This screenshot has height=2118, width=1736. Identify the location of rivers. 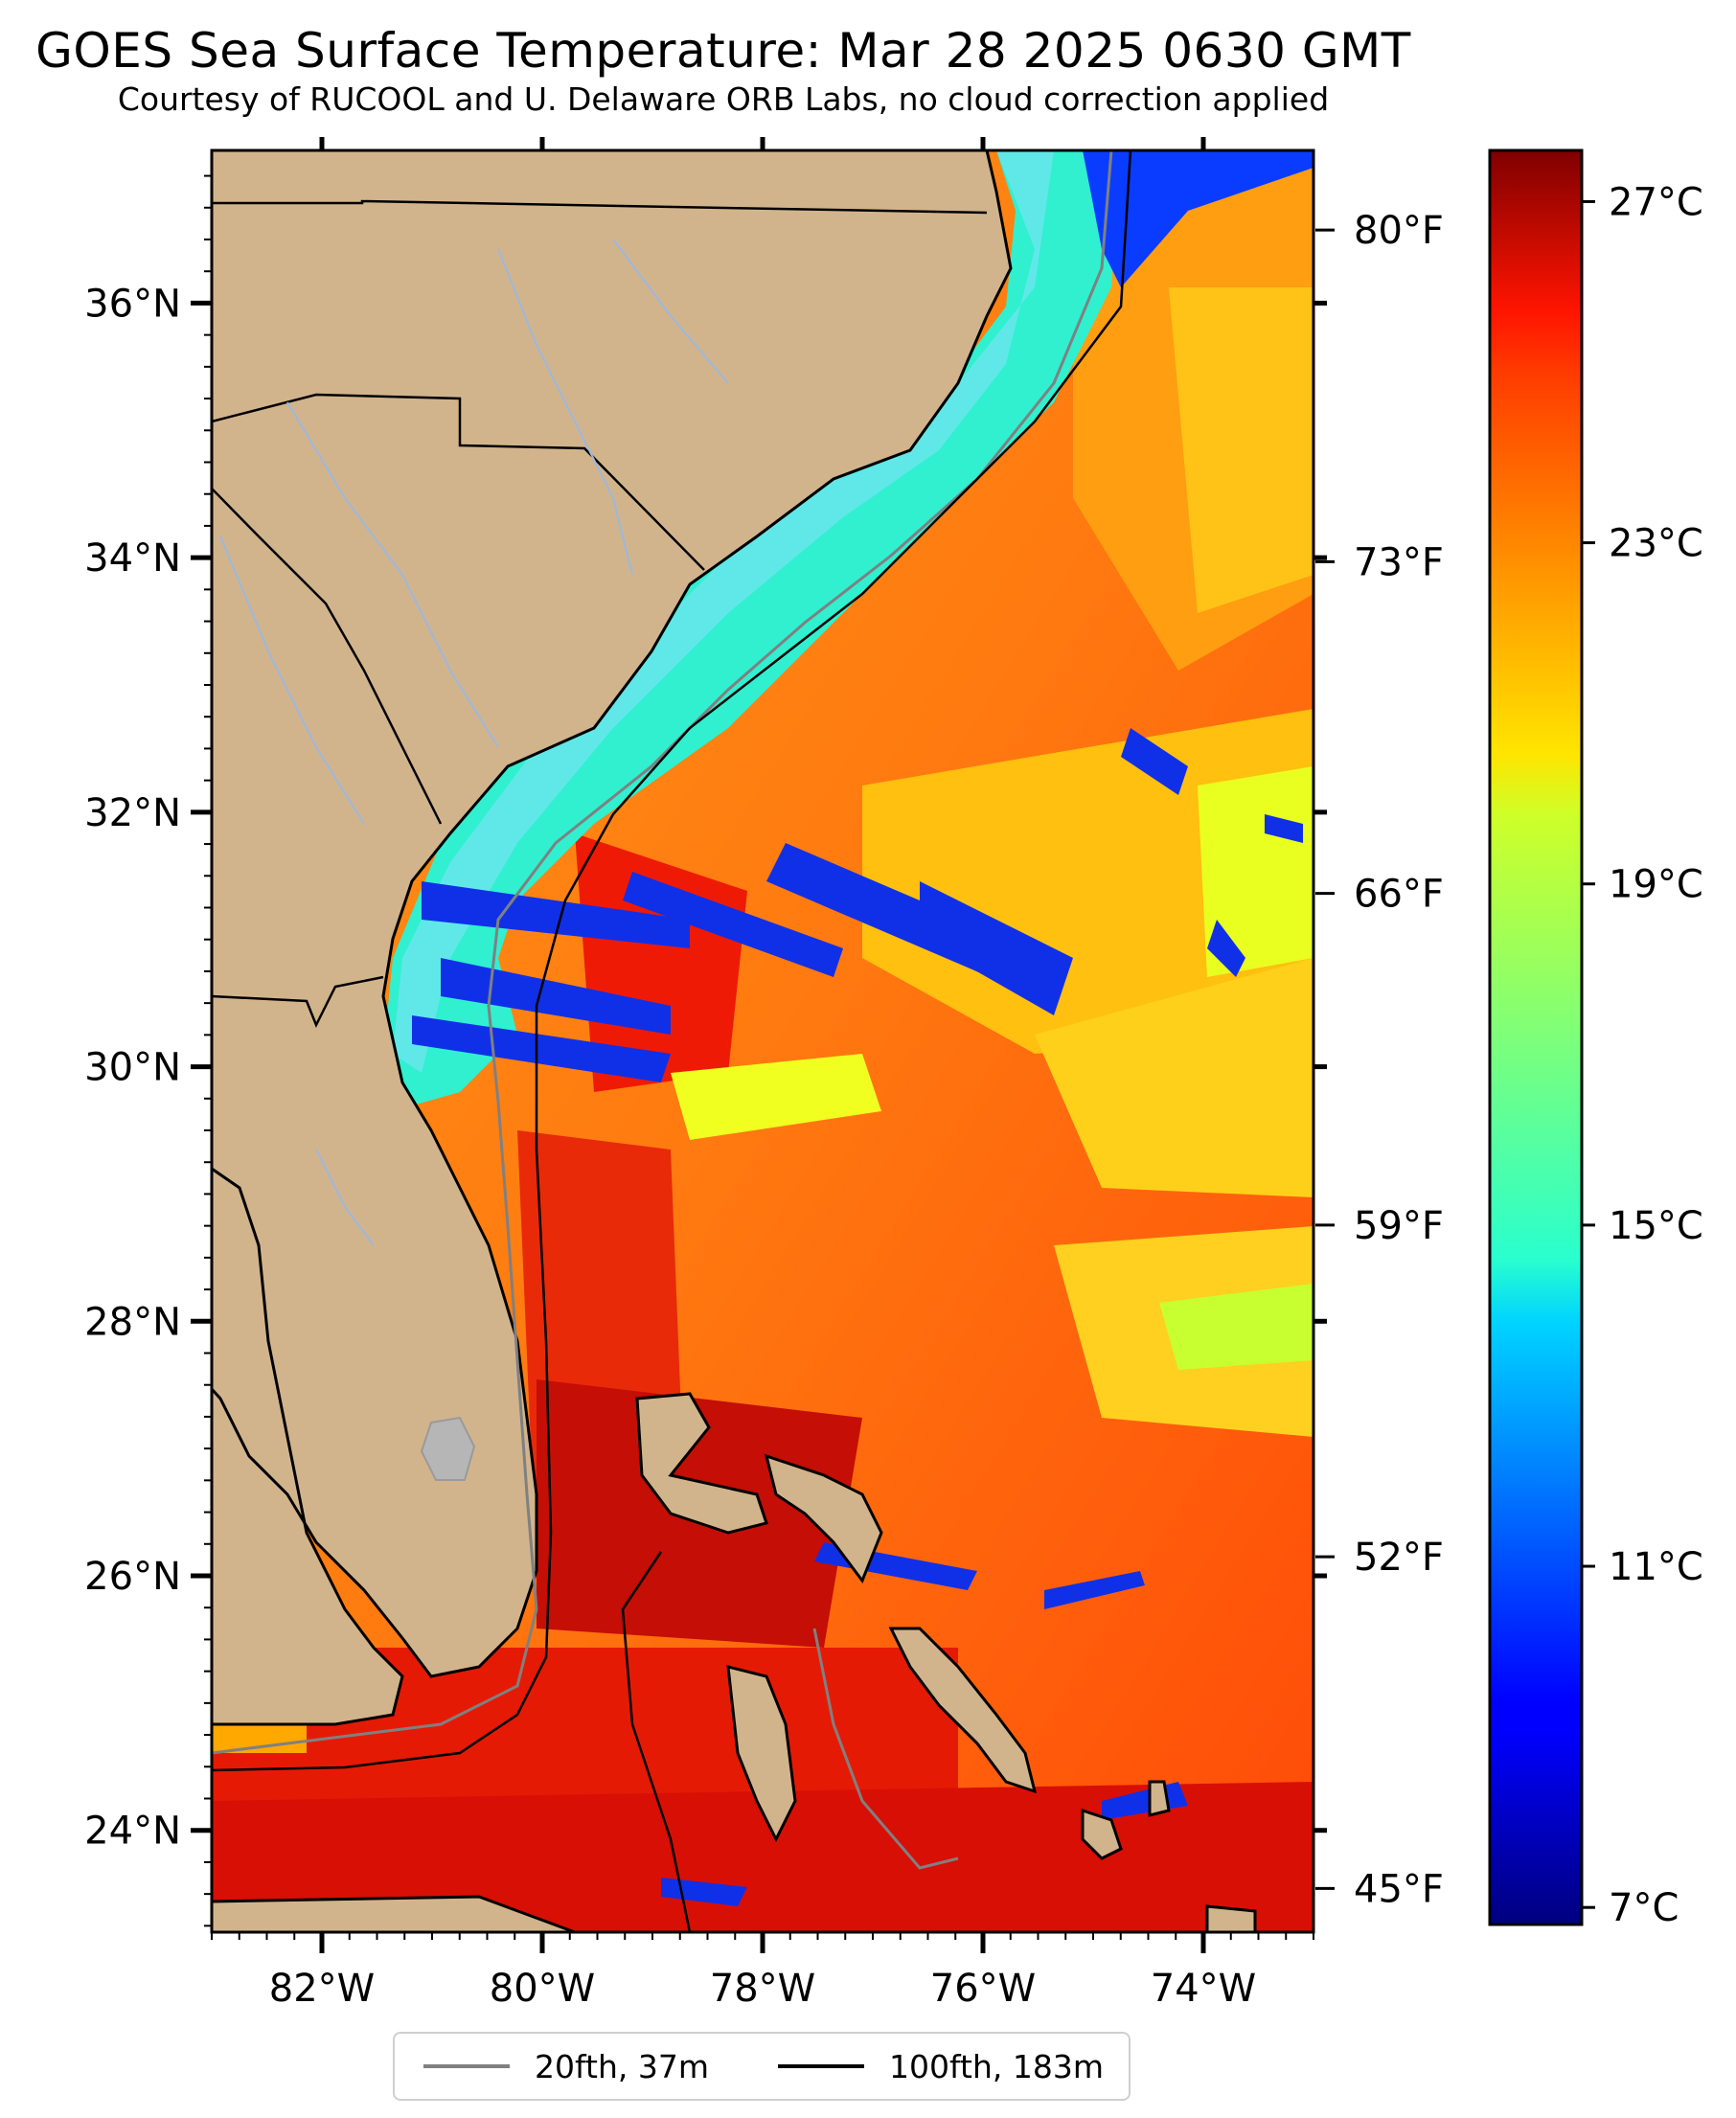
(474, 742).